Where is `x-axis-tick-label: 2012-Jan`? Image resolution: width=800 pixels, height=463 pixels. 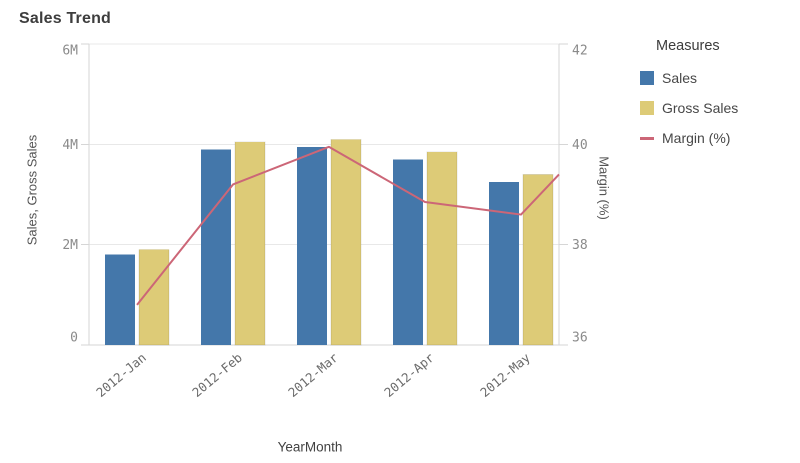
x-axis-tick-label: 2012-Jan is located at coordinates (121, 375).